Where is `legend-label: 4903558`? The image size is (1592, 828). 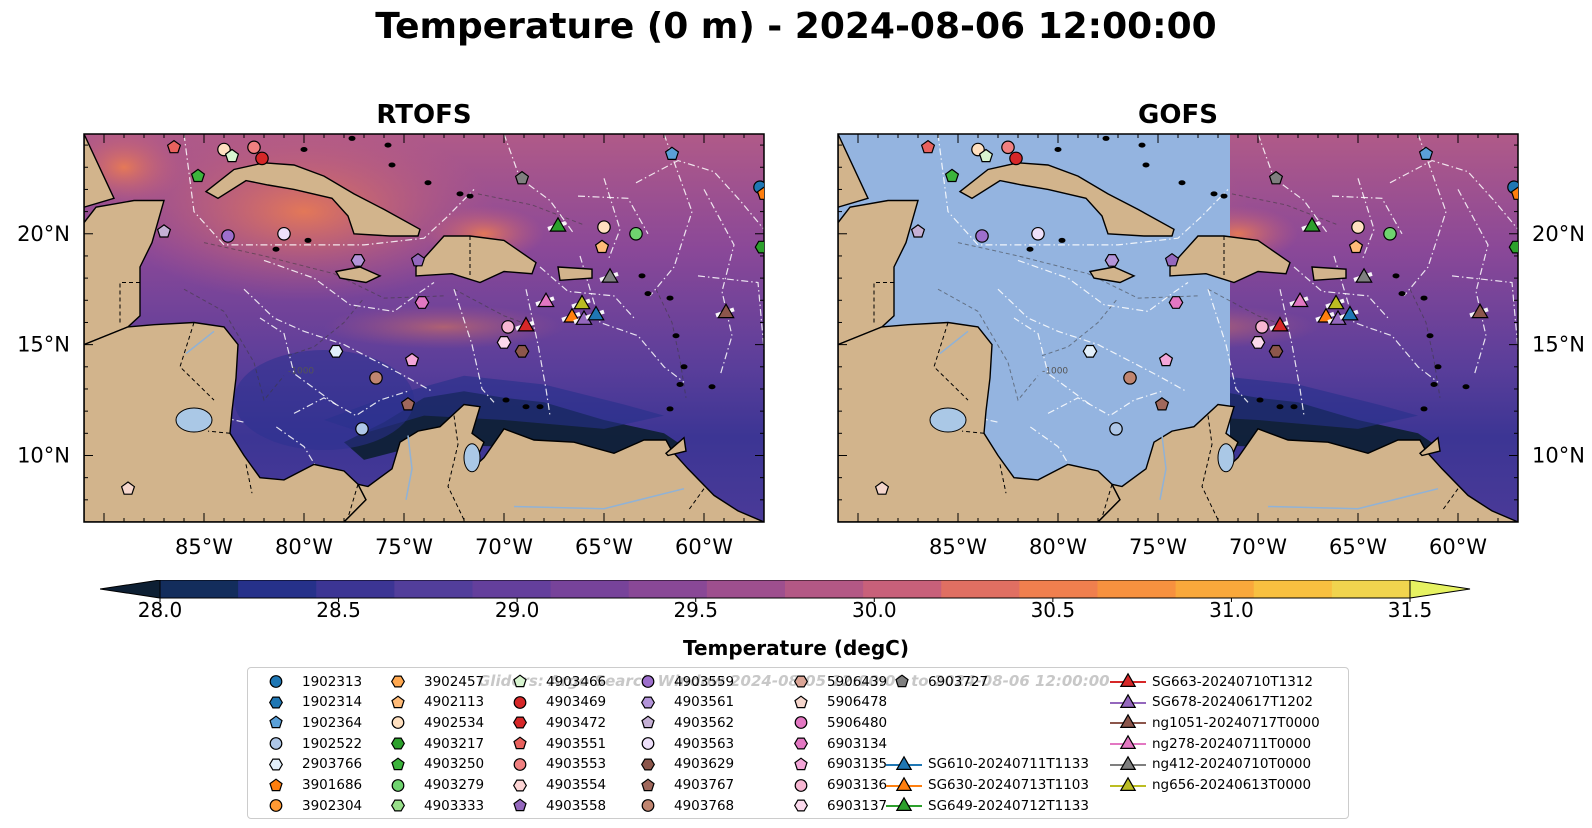 legend-label: 4903558 is located at coordinates (576, 805).